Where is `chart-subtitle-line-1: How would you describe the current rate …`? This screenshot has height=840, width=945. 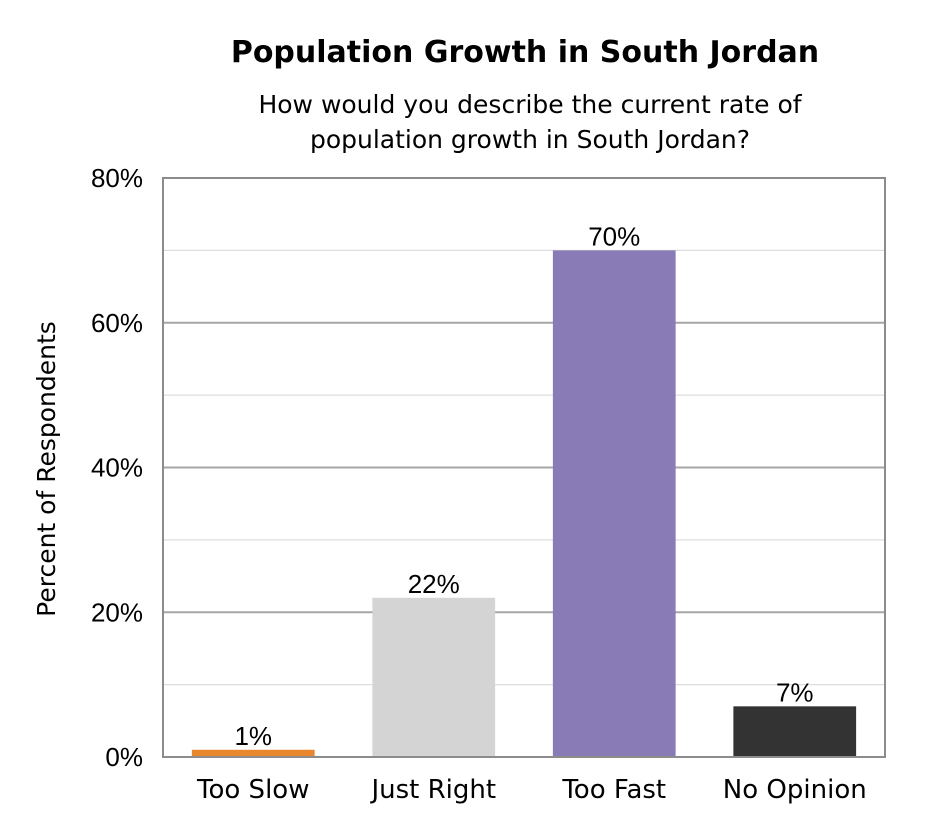 chart-subtitle-line-1: How would you describe the current rate … is located at coordinates (530, 104).